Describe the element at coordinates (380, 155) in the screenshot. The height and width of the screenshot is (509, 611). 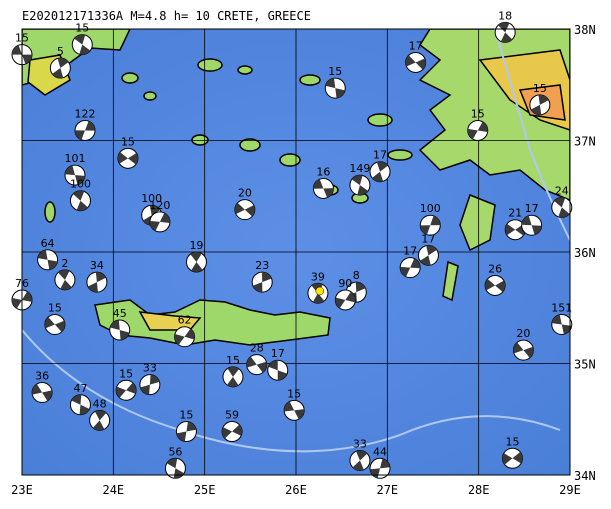
I see `depth-label: 17` at that location.